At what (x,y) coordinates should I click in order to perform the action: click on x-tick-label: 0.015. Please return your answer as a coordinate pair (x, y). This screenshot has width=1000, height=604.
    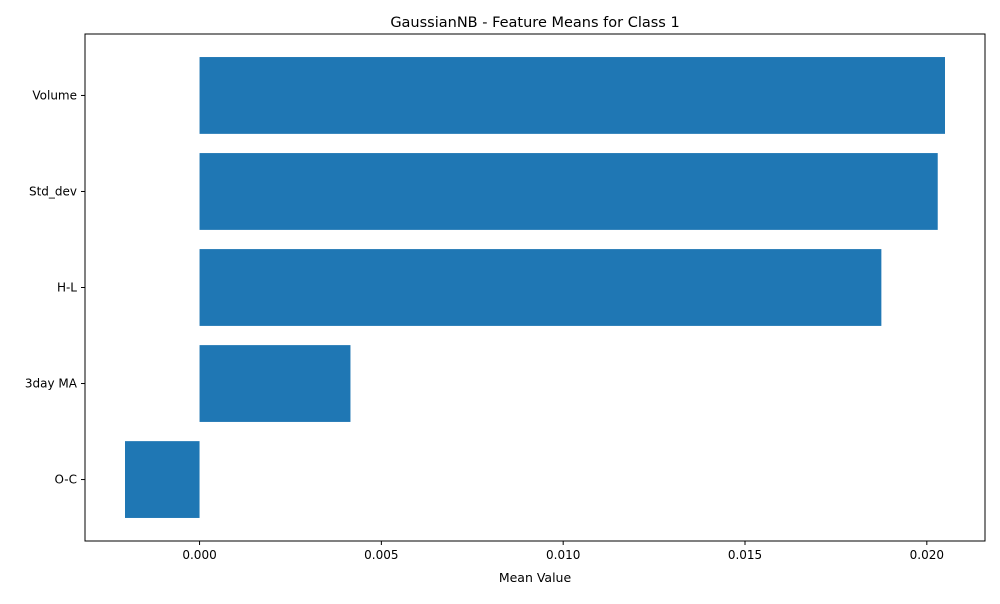
    Looking at the image, I should click on (745, 555).